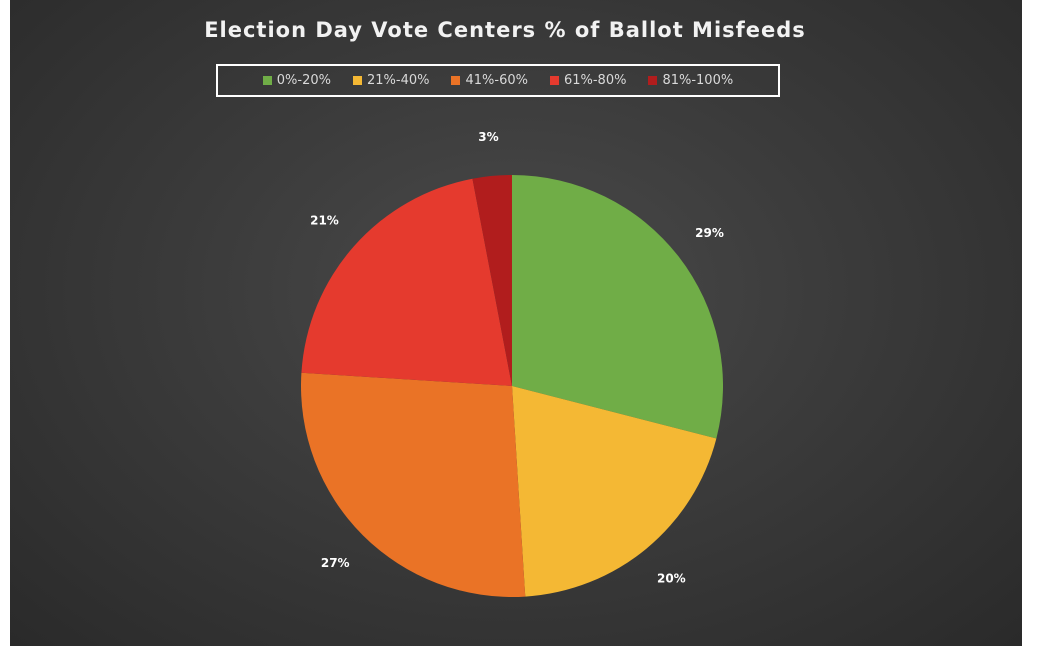 The image size is (1037, 646). What do you see at coordinates (488, 137) in the screenshot?
I see `slice-label-4: 3%` at bounding box center [488, 137].